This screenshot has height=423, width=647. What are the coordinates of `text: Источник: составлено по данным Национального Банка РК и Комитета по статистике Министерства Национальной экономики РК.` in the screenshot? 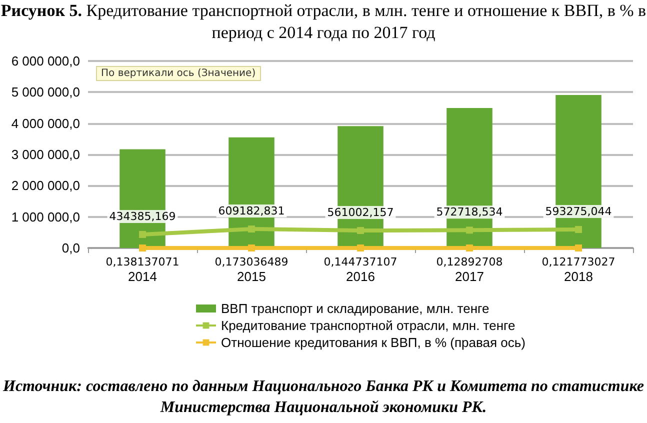 It's located at (323, 397).